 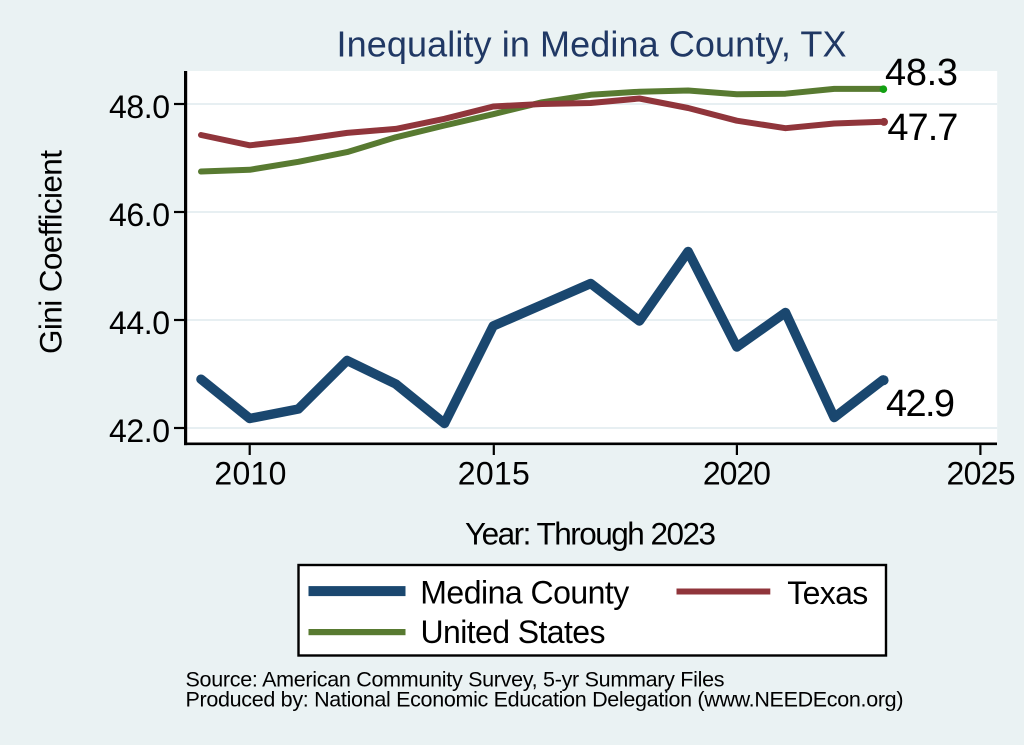 I want to click on svg-text: 2015, so click(x=494, y=473).